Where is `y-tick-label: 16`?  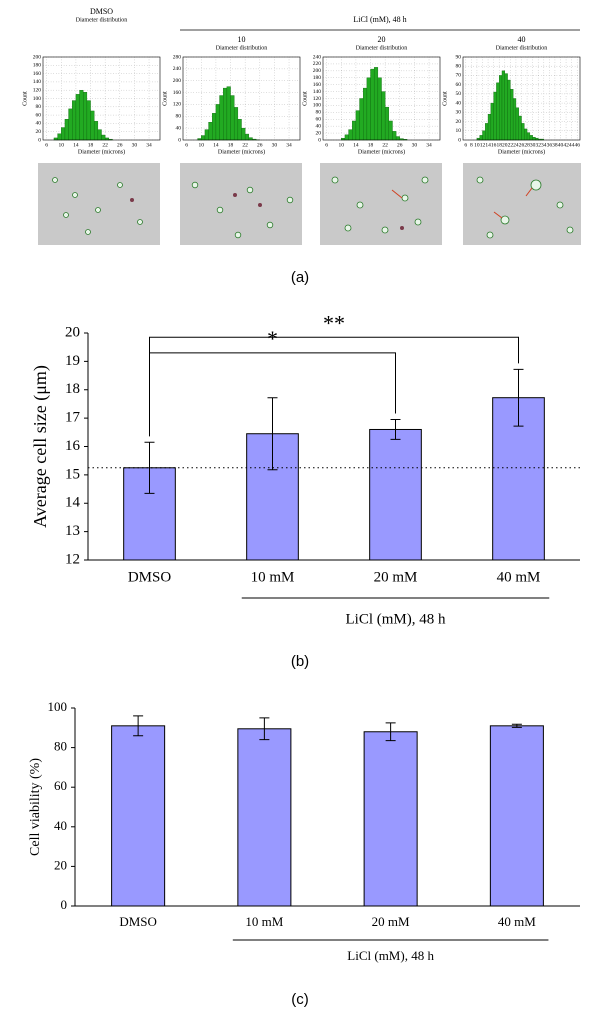
y-tick-label: 16 is located at coordinates (73, 446).